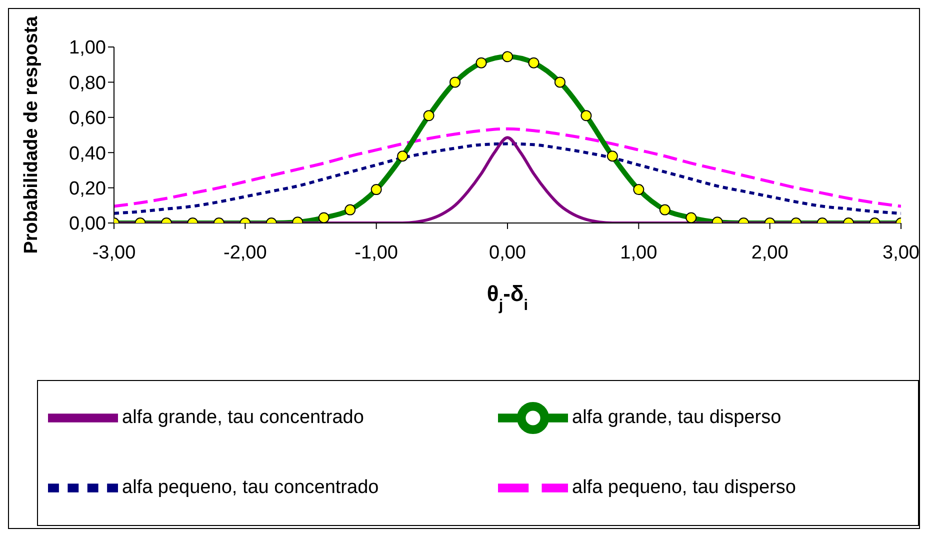 This screenshot has height=535, width=926. Describe the element at coordinates (87, 83) in the screenshot. I see `y-tick-label: 0,80` at that location.